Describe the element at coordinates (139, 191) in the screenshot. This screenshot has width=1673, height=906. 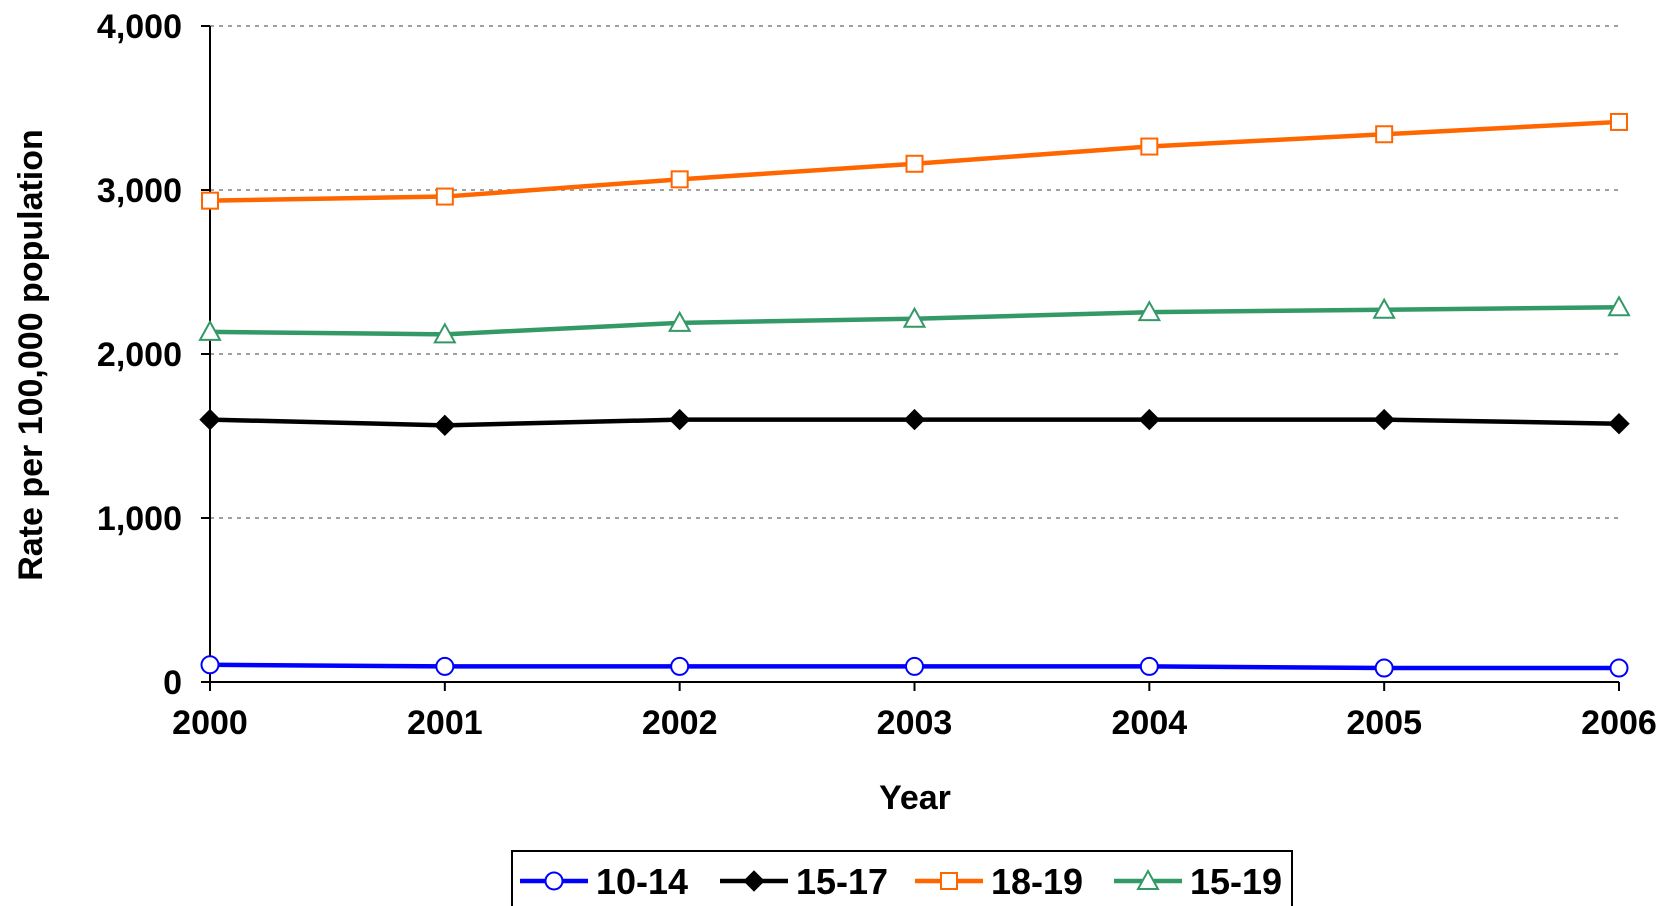
I see `y-tick-label: 3,000` at that location.